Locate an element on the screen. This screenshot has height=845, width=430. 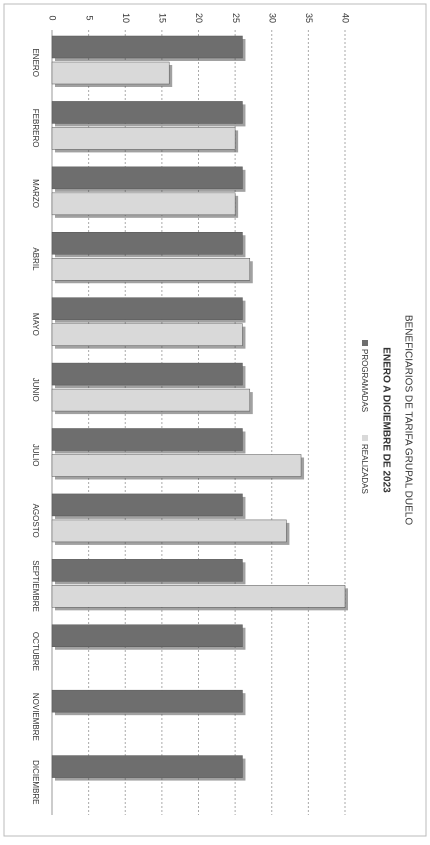
y-tick-label: 0 is located at coordinates (53, 17).